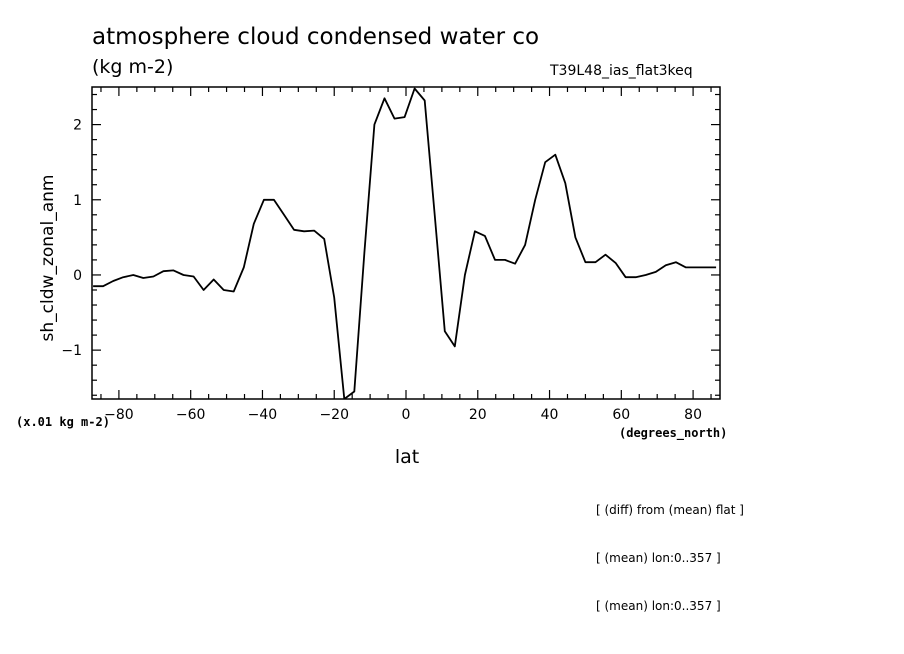 The image size is (904, 654). I want to click on note-line: [ (diff) from (mean) flat ], so click(670, 510).